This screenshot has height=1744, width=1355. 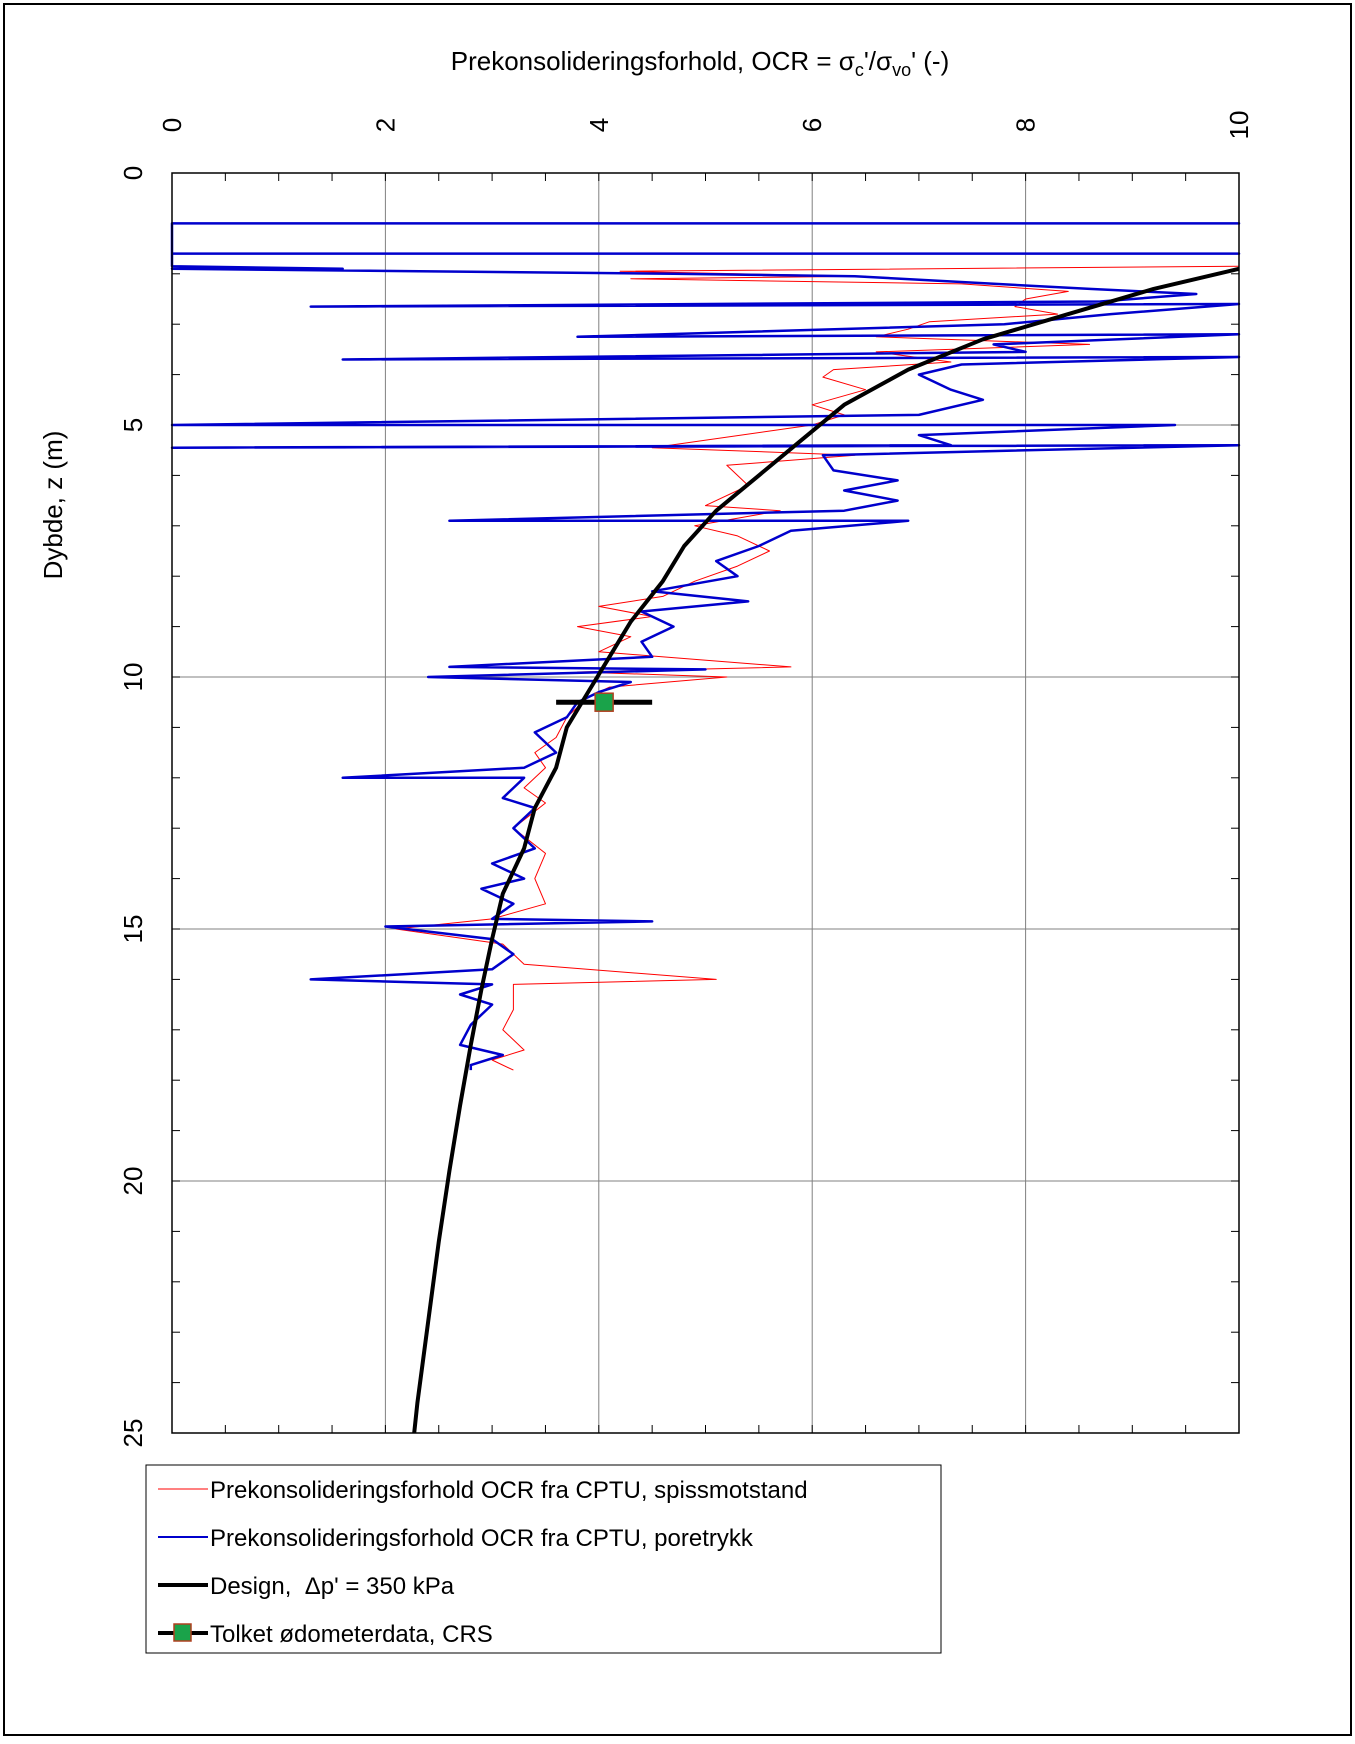 What do you see at coordinates (332, 1586) in the screenshot?
I see `legend-label-design: Design, Δp' = 350 kPa` at bounding box center [332, 1586].